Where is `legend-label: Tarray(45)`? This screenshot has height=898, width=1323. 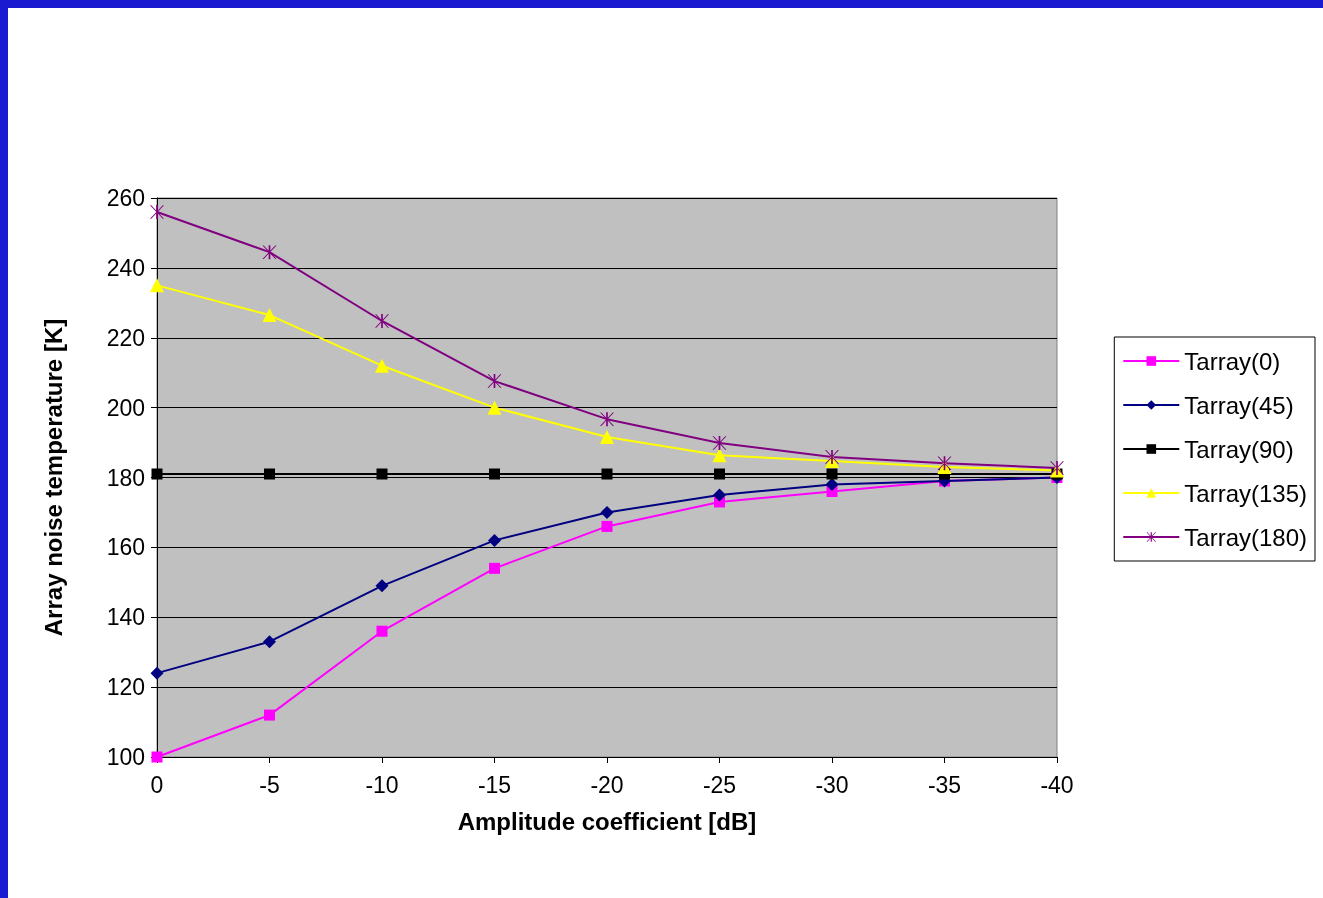 legend-label: Tarray(45) is located at coordinates (1239, 405).